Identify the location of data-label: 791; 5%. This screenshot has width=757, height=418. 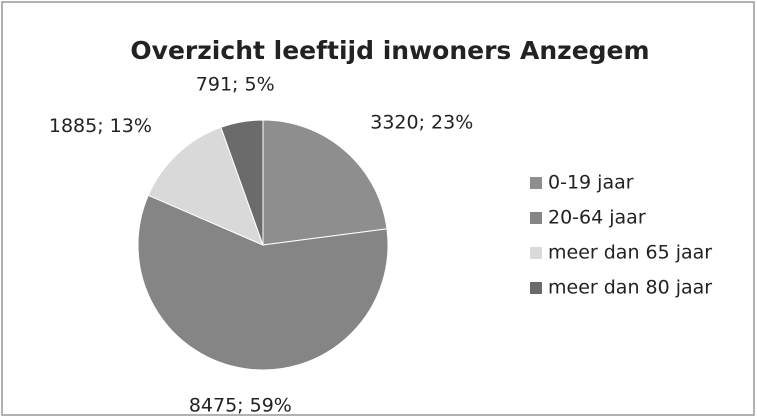
(235, 84).